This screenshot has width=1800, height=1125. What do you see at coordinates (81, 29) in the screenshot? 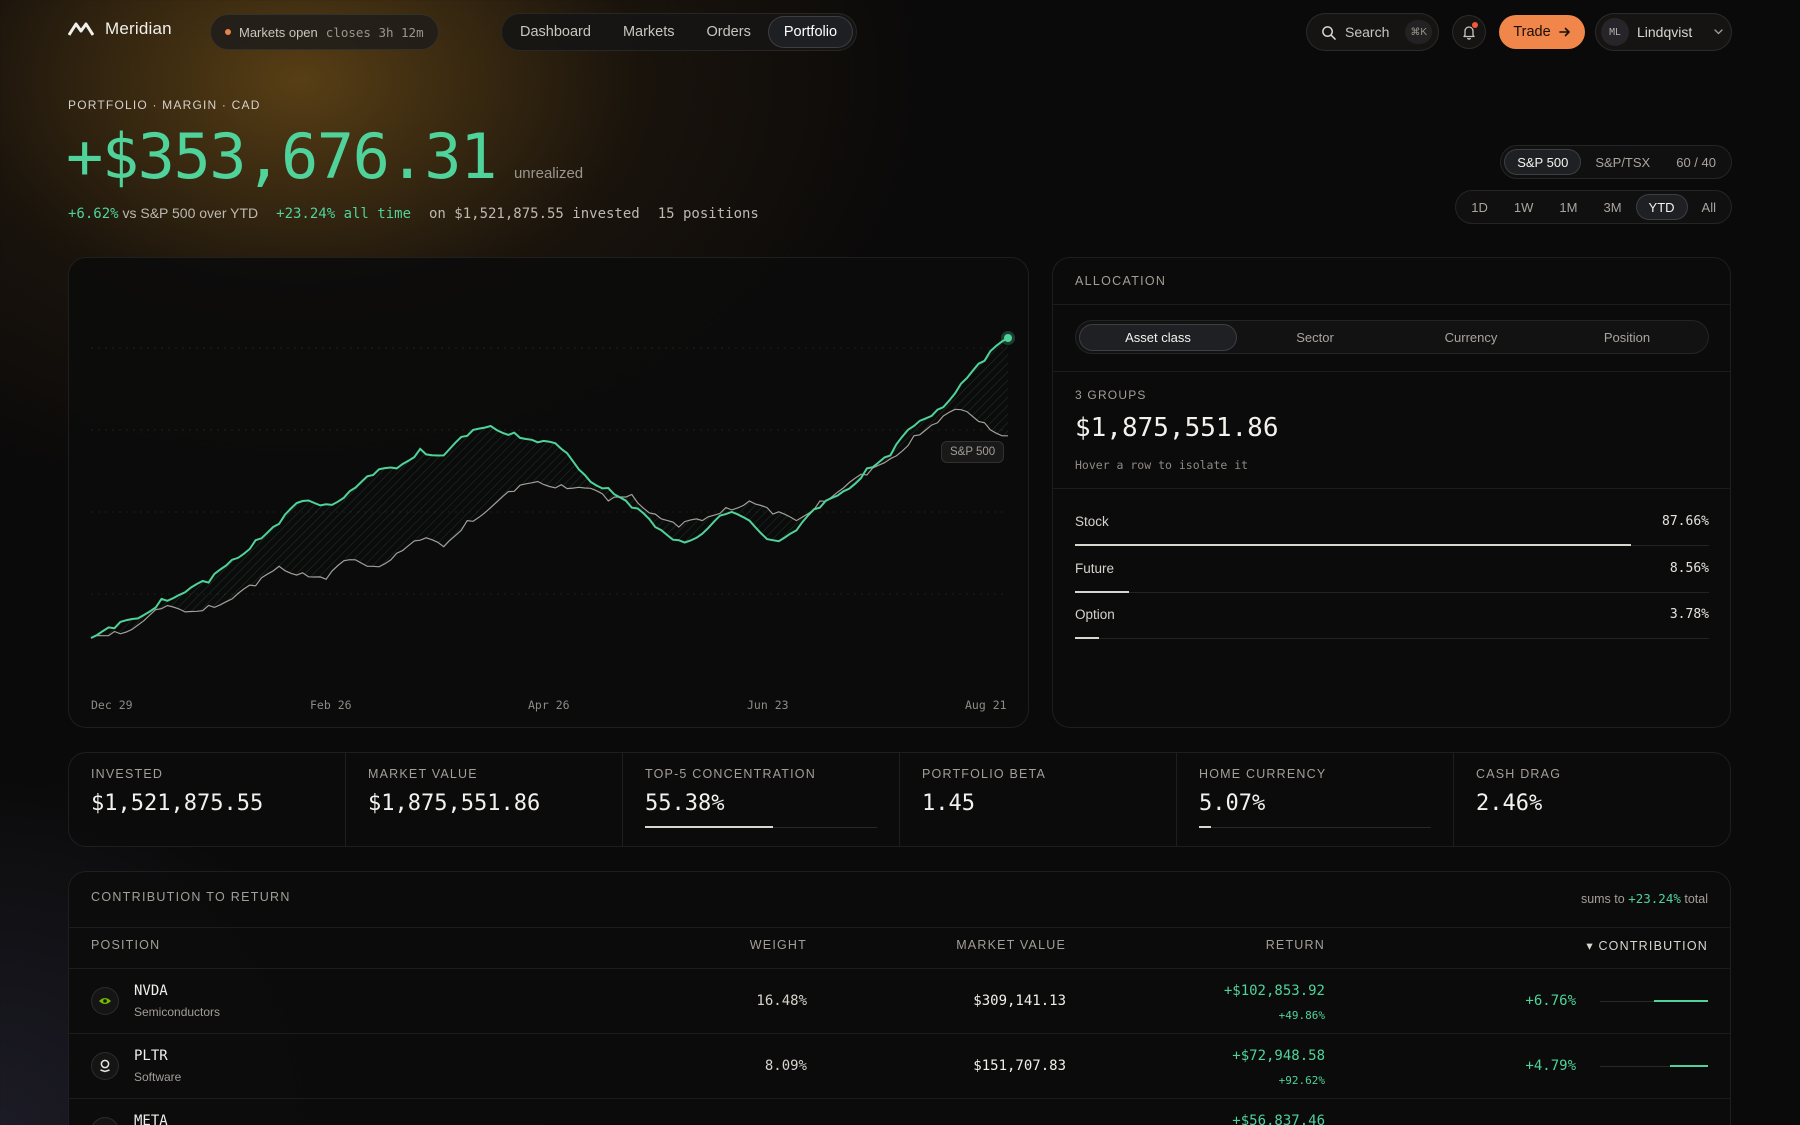
I see `meridian-logo-icon` at bounding box center [81, 29].